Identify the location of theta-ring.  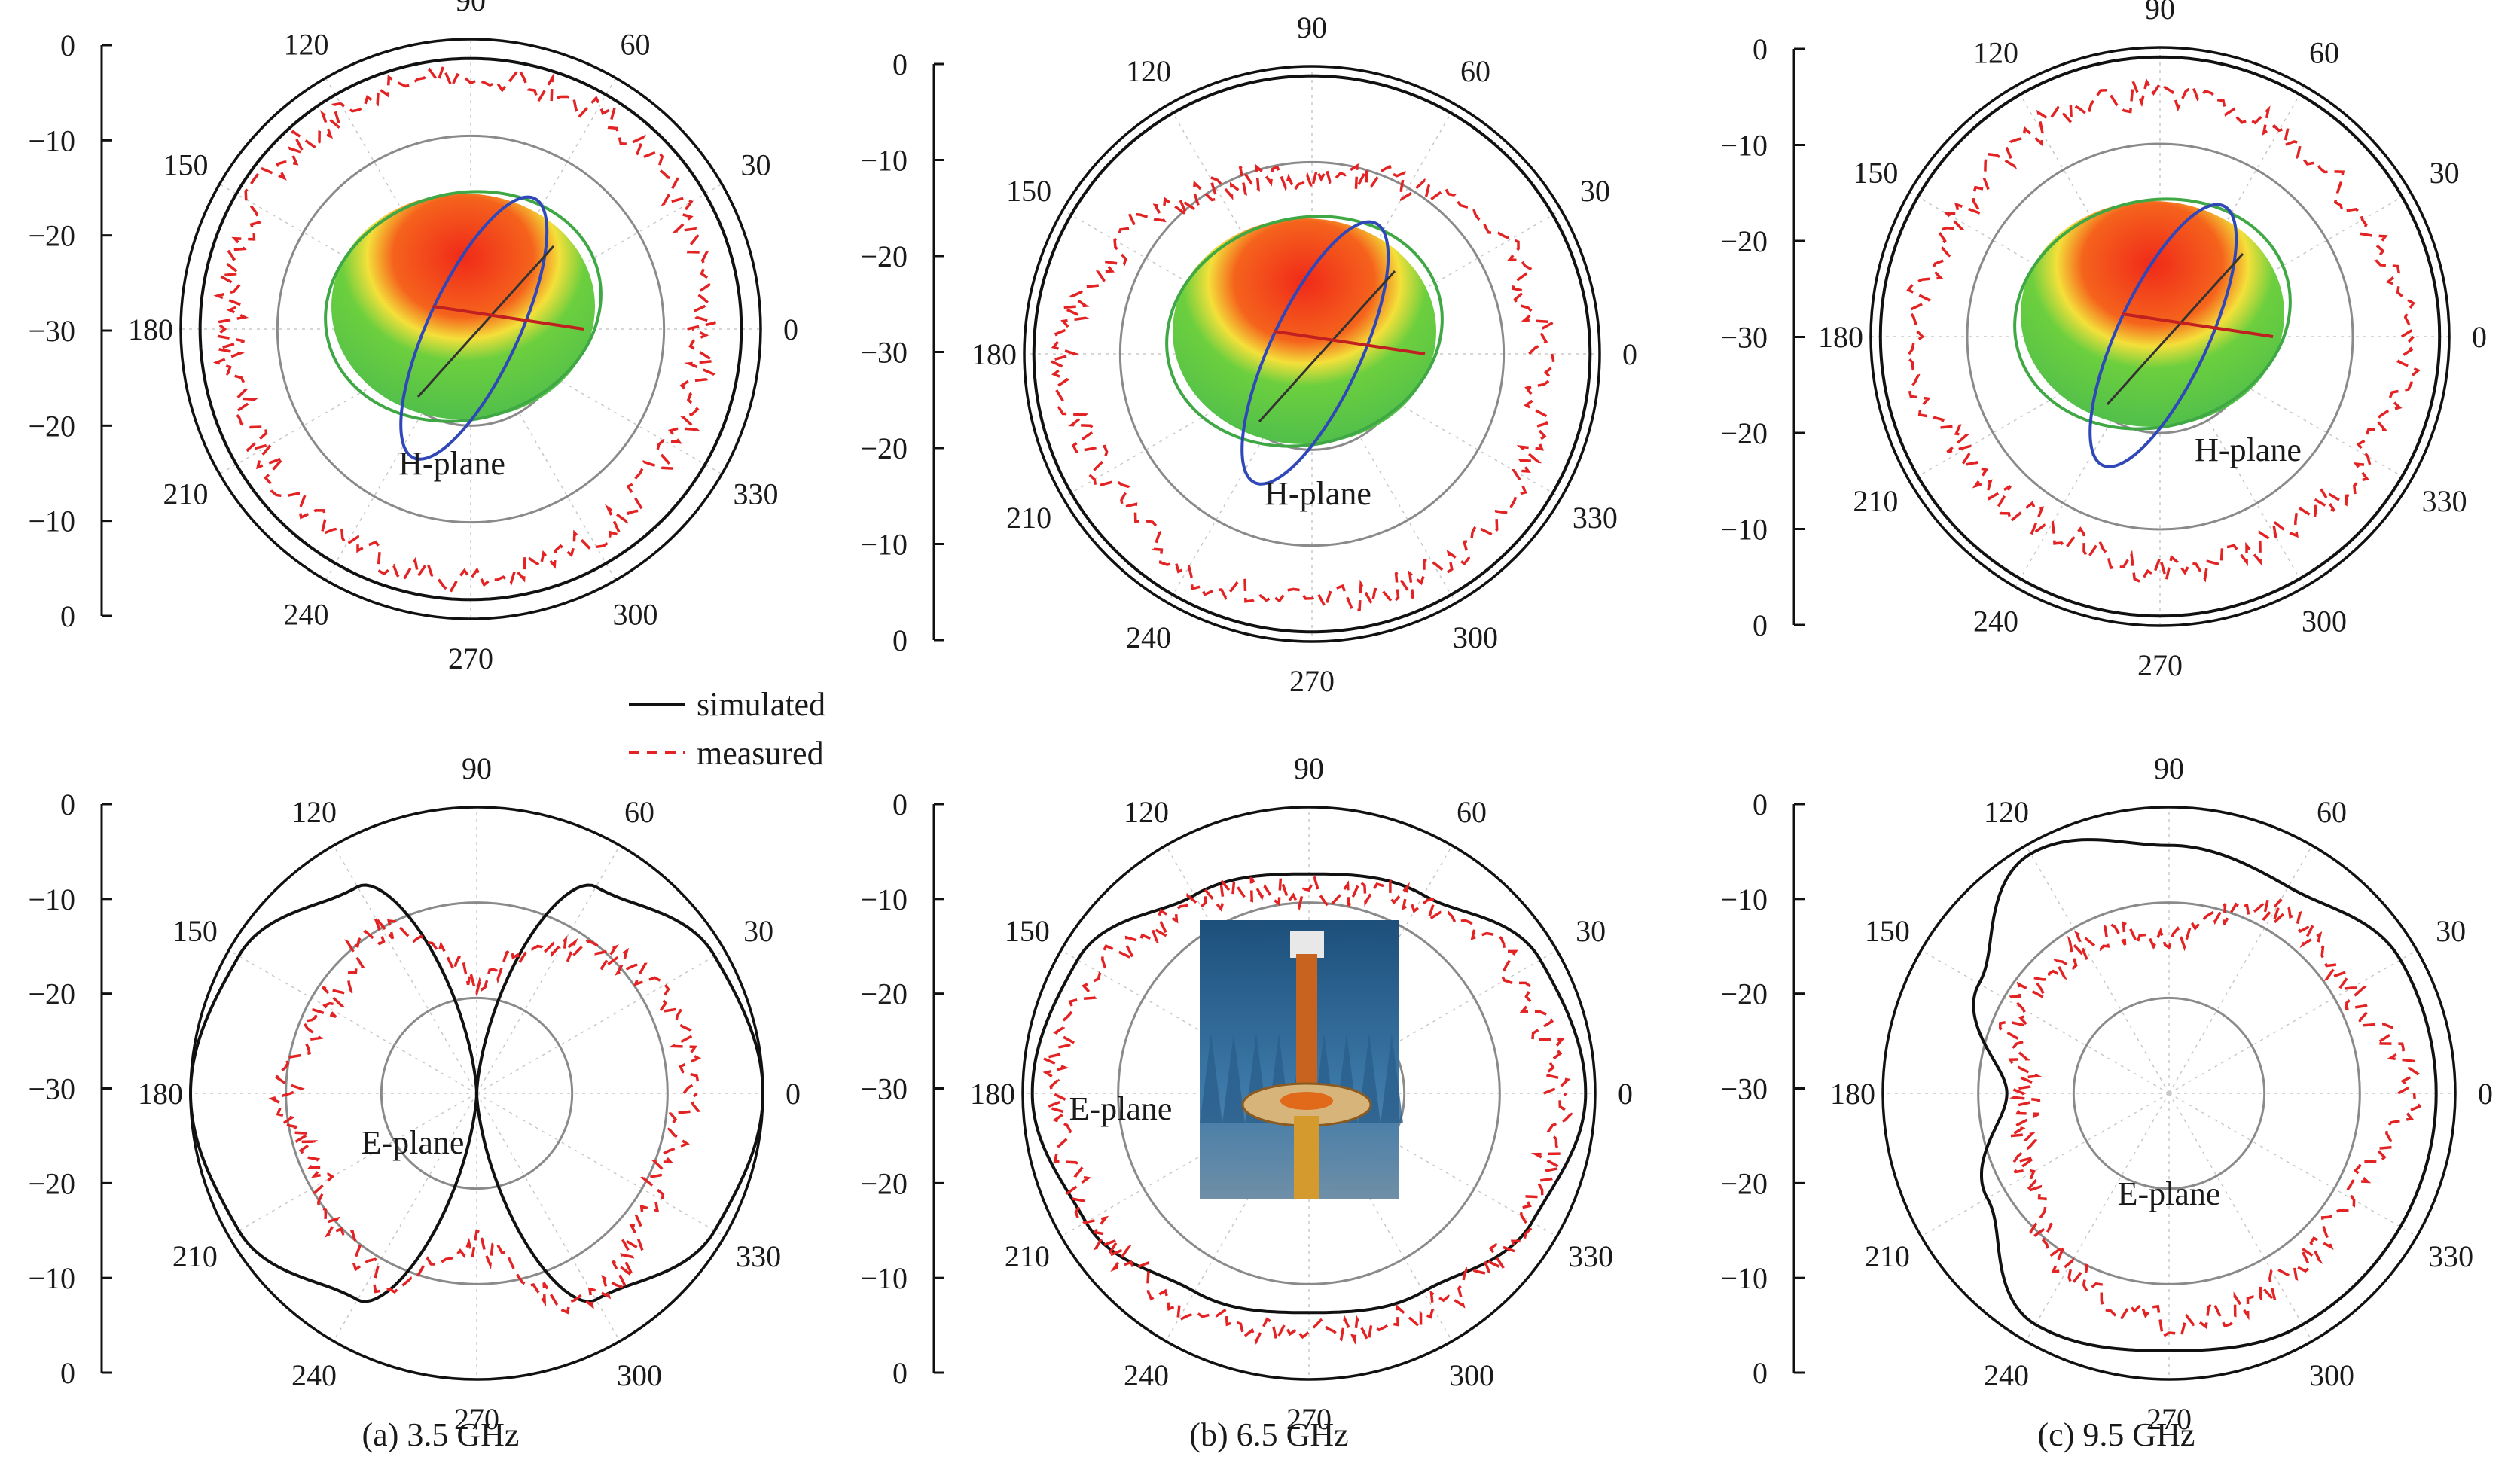
(2152, 314).